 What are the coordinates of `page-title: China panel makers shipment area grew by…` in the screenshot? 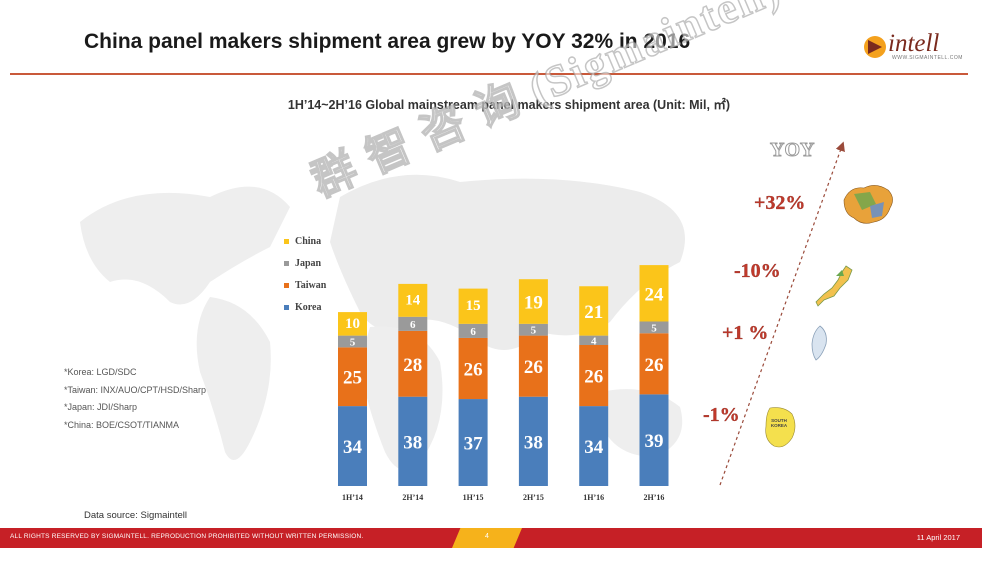 It's located at (387, 41).